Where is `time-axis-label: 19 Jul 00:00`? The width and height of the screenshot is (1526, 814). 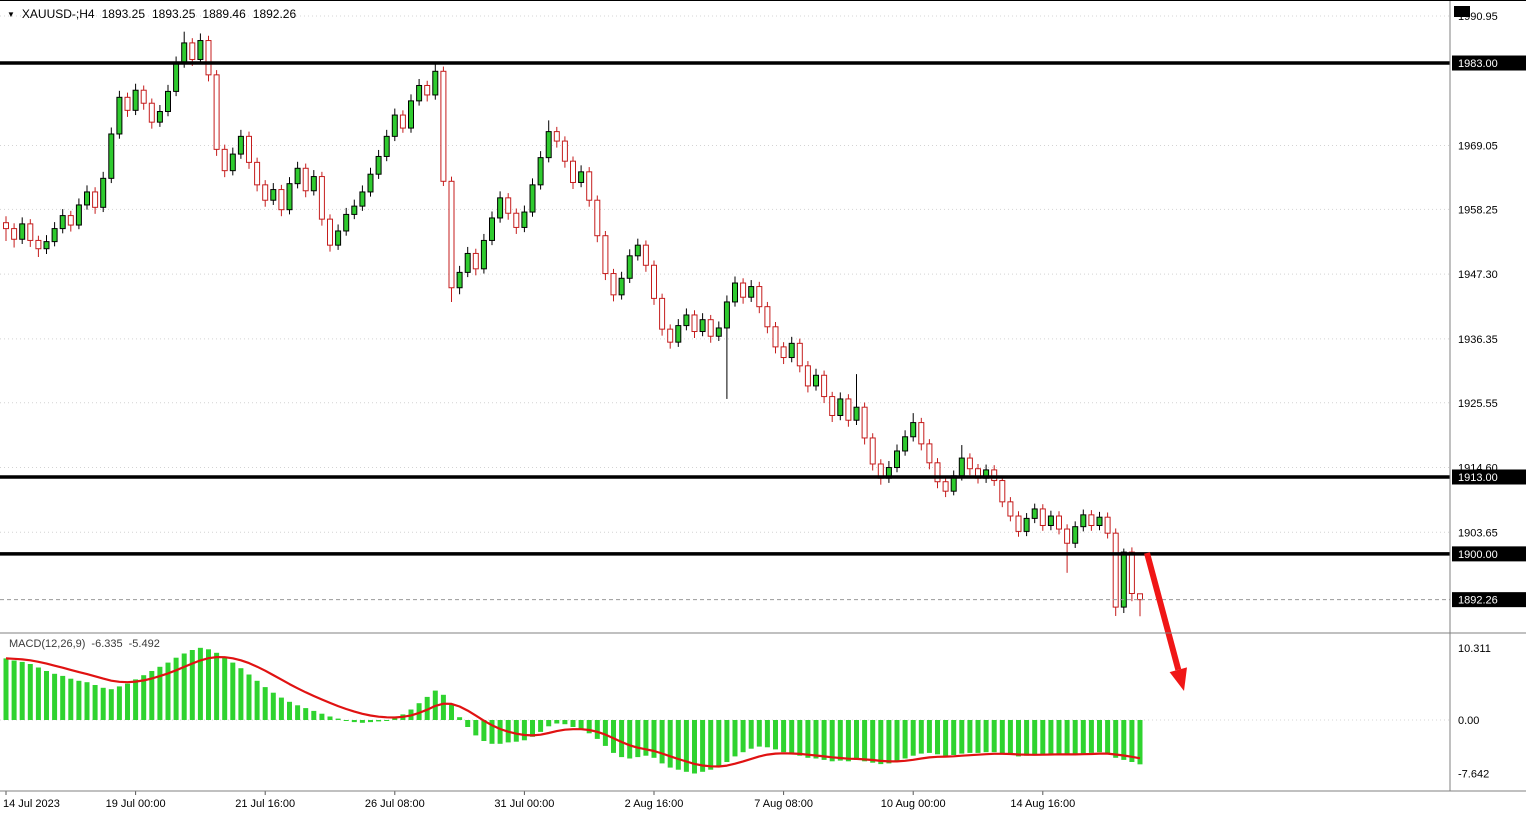 time-axis-label: 19 Jul 00:00 is located at coordinates (136, 804).